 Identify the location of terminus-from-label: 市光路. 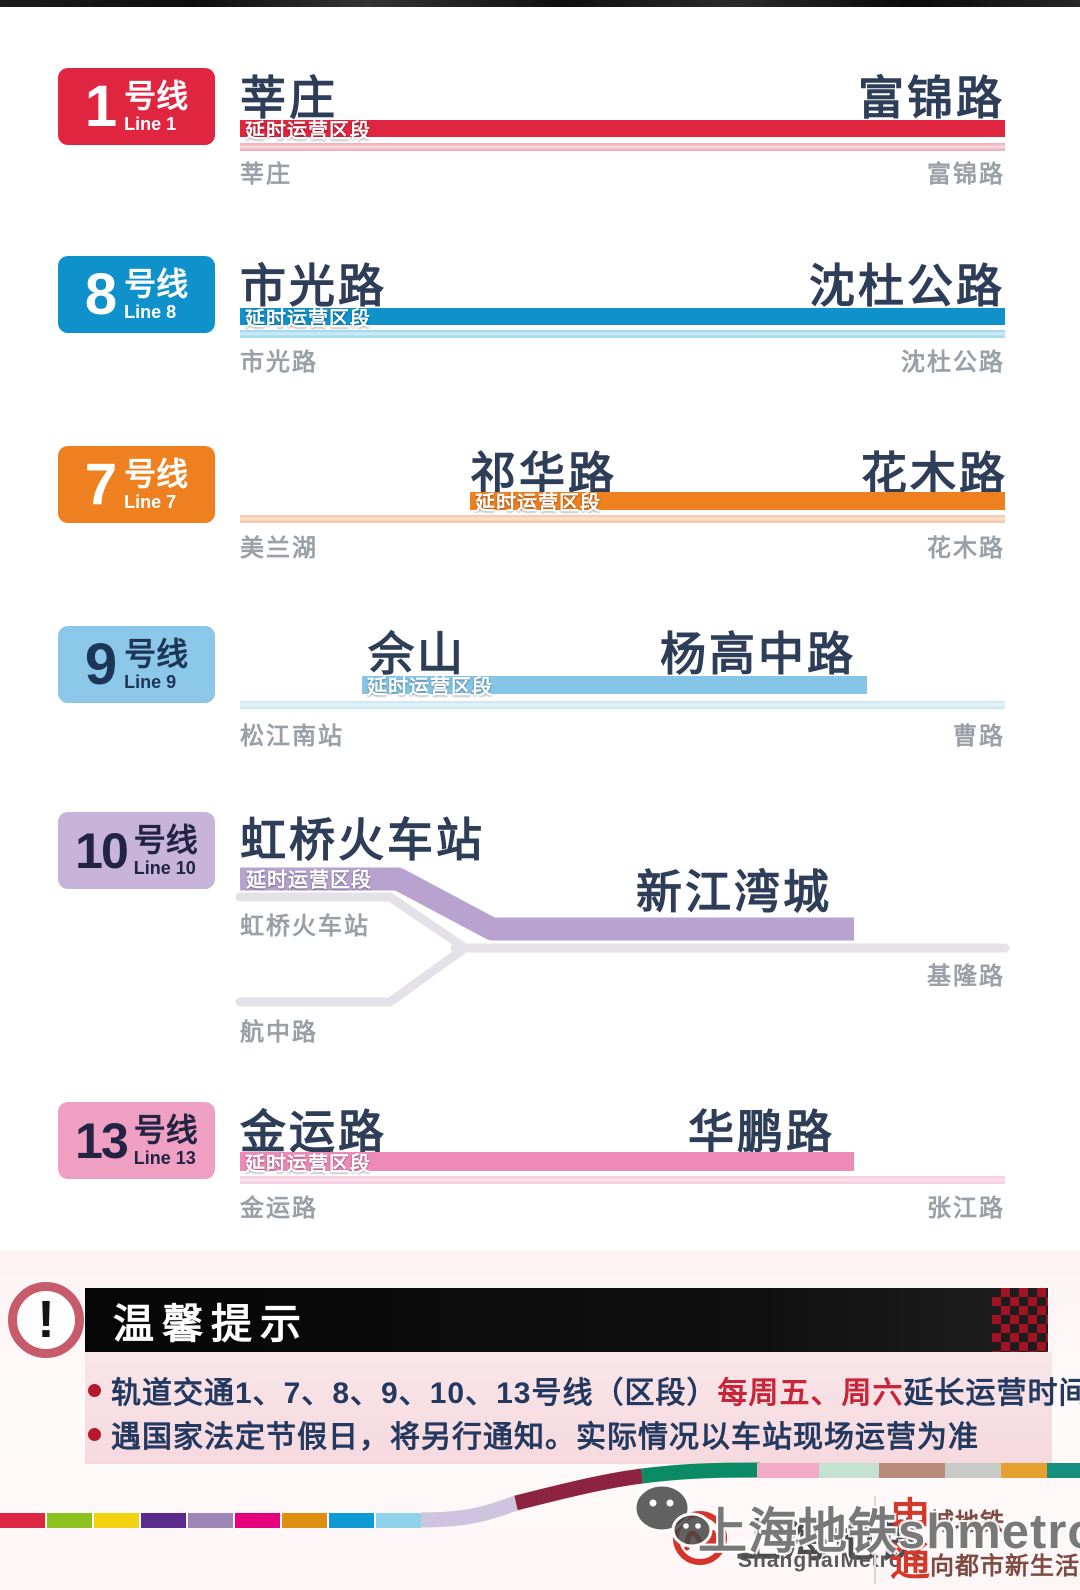
(279, 362).